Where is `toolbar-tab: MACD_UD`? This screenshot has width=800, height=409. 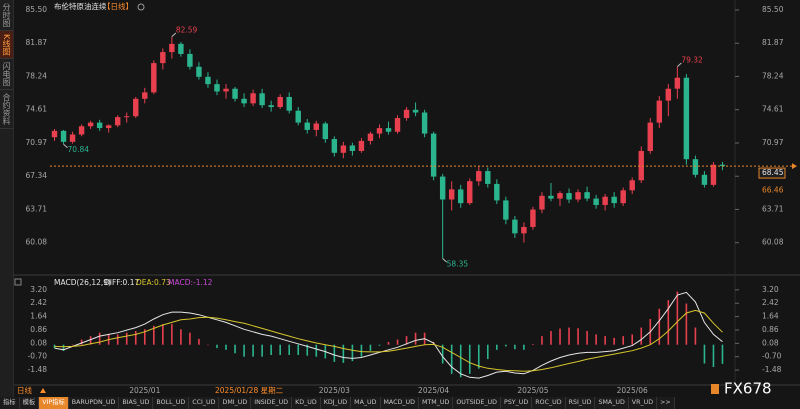 toolbar-tab: MACD_UD is located at coordinates (400, 403).